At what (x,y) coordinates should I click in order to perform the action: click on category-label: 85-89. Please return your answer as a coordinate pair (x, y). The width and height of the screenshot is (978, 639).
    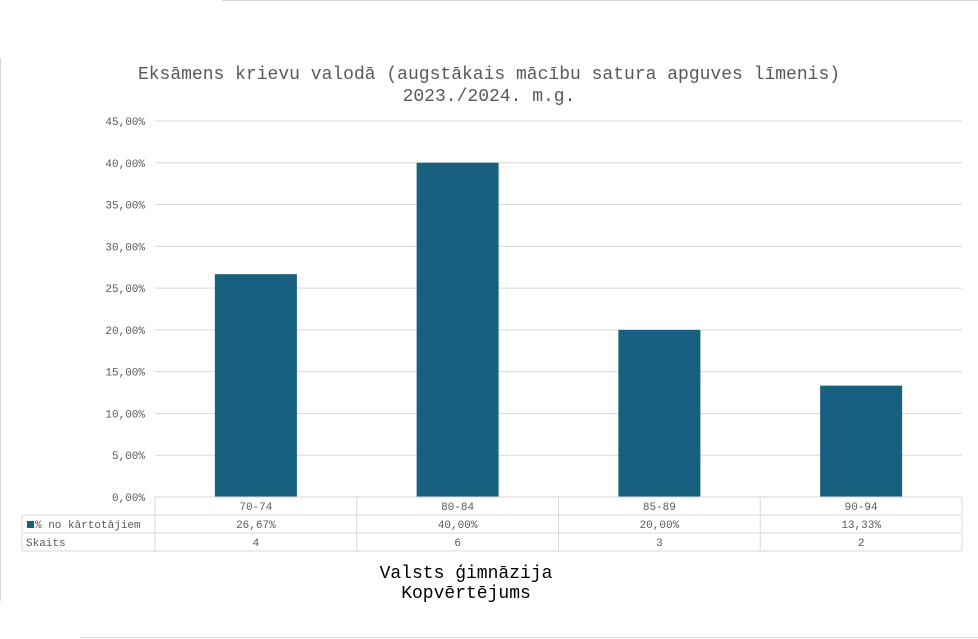
    Looking at the image, I should click on (659, 508).